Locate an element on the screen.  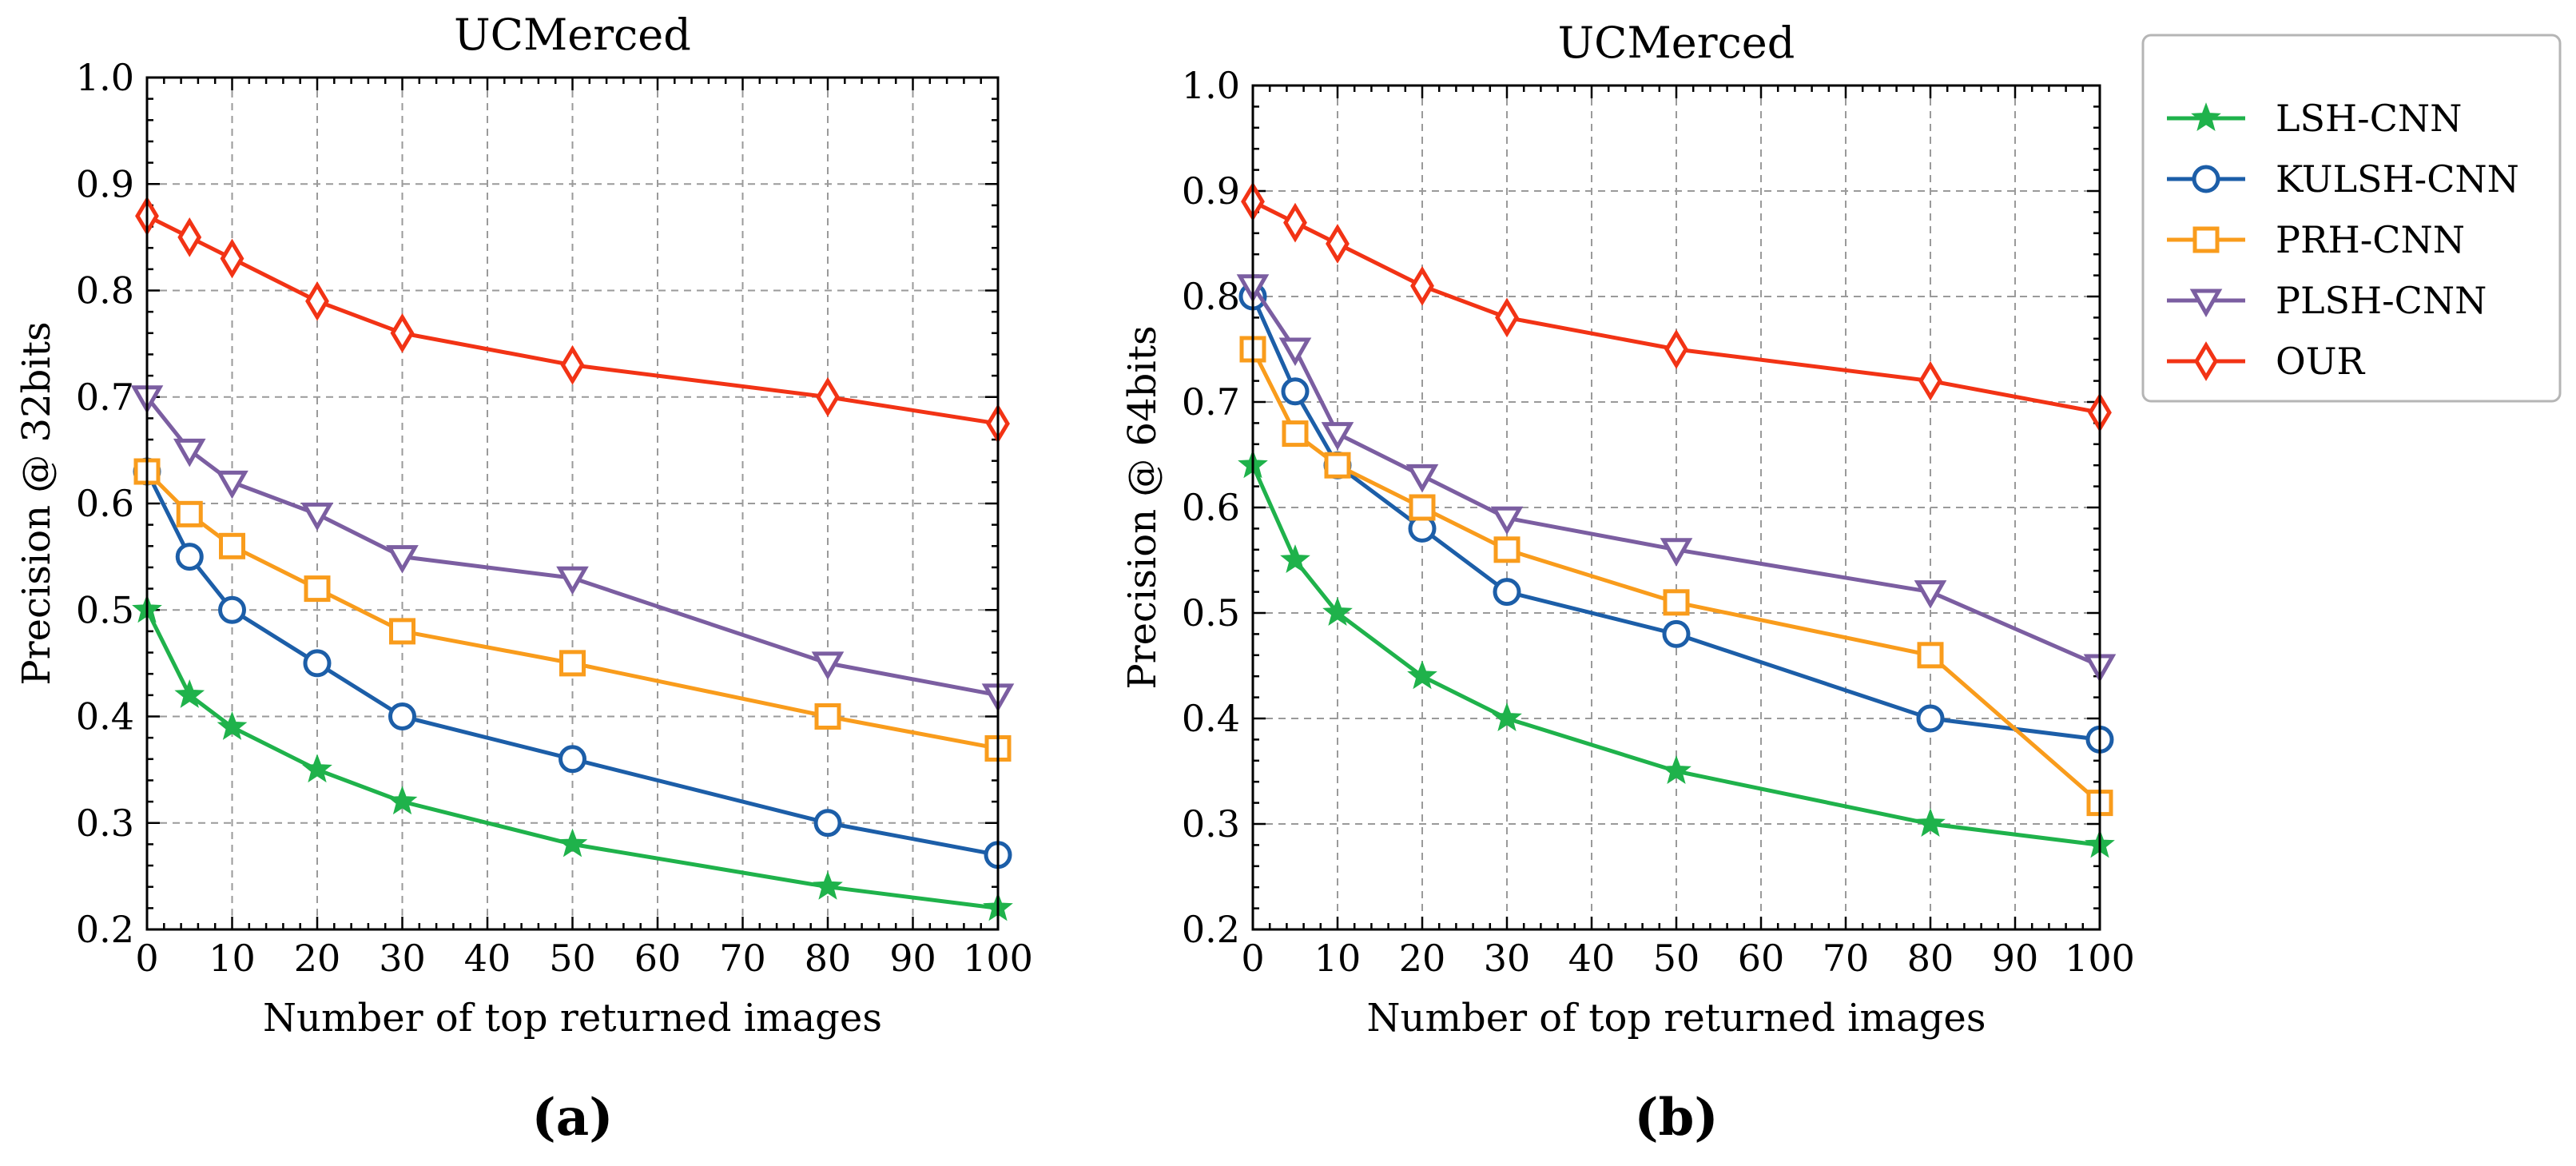
legend-label: OUR is located at coordinates (2320, 361).